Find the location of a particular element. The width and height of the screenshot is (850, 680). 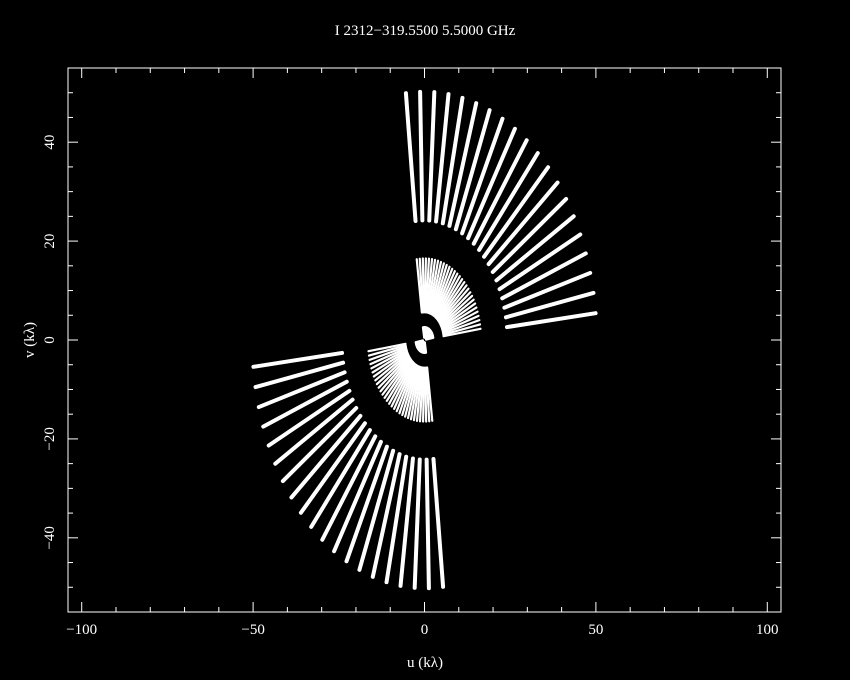

x-tick-label: 100 is located at coordinates (767, 630).